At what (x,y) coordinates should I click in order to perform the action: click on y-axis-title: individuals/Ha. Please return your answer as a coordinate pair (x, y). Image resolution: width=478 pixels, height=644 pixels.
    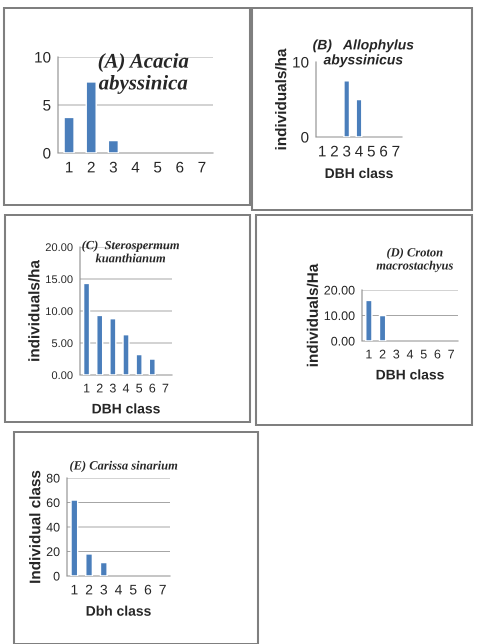
    Looking at the image, I should click on (312, 315).